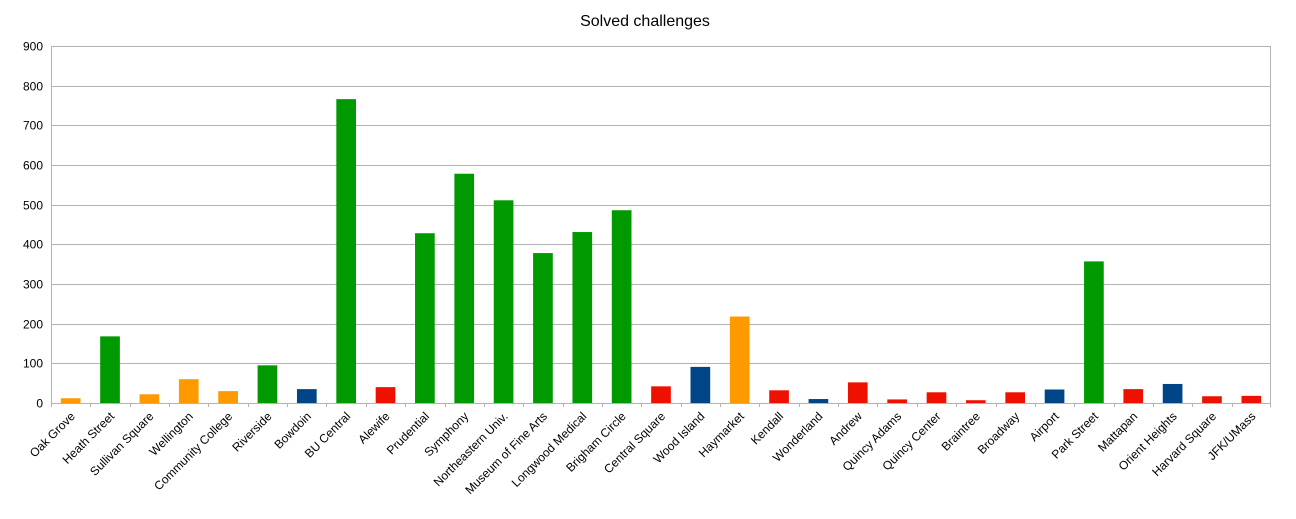 The height and width of the screenshot is (519, 1296). Describe the element at coordinates (251, 431) in the screenshot. I see `x-tick-label: Riverside` at that location.